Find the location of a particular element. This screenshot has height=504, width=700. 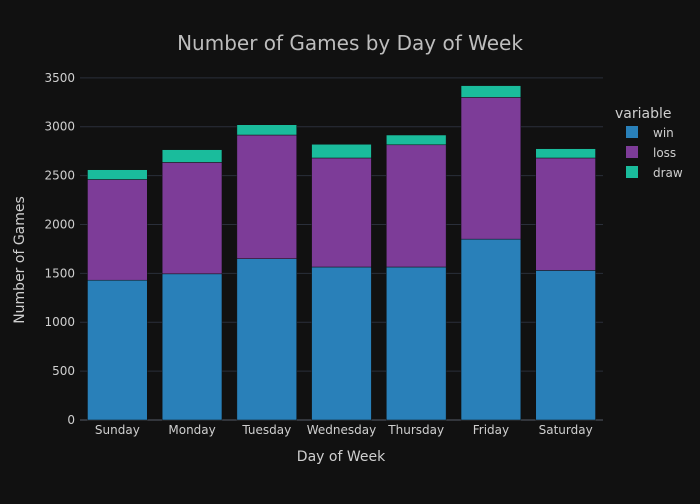

y-tick-labels: 0 500 1000 1500 2000 2500 3000 3500 is located at coordinates (59, 249).